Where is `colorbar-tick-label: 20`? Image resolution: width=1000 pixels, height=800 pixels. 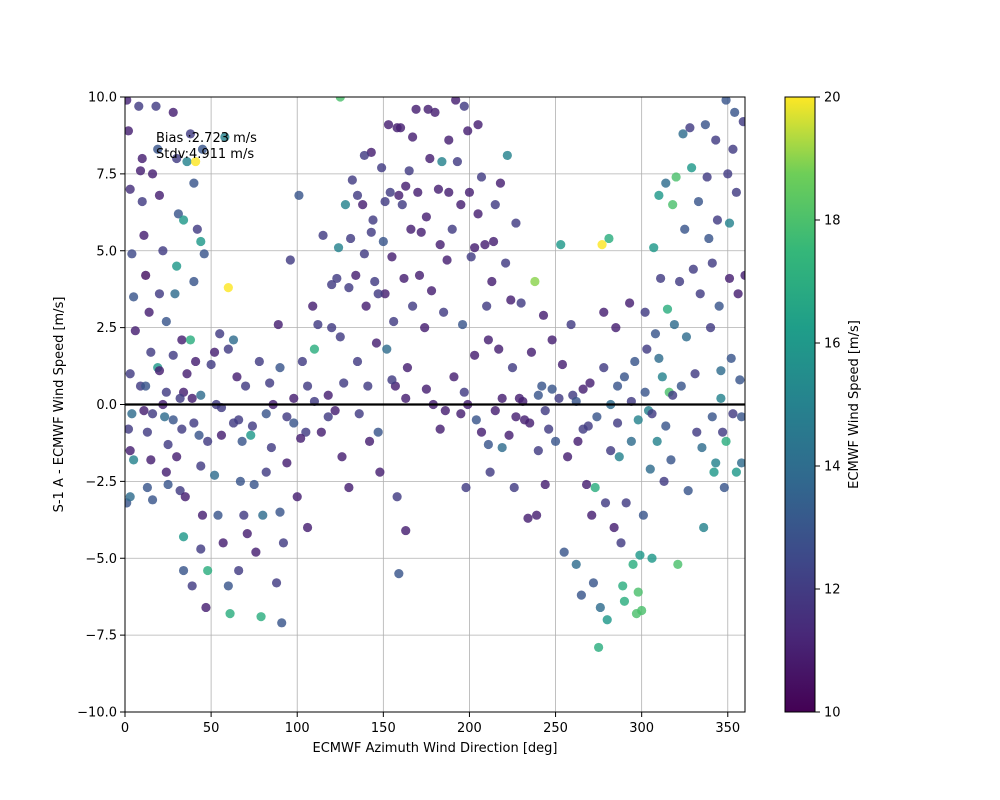
colorbar-tick-label: 20 is located at coordinates (832, 98).